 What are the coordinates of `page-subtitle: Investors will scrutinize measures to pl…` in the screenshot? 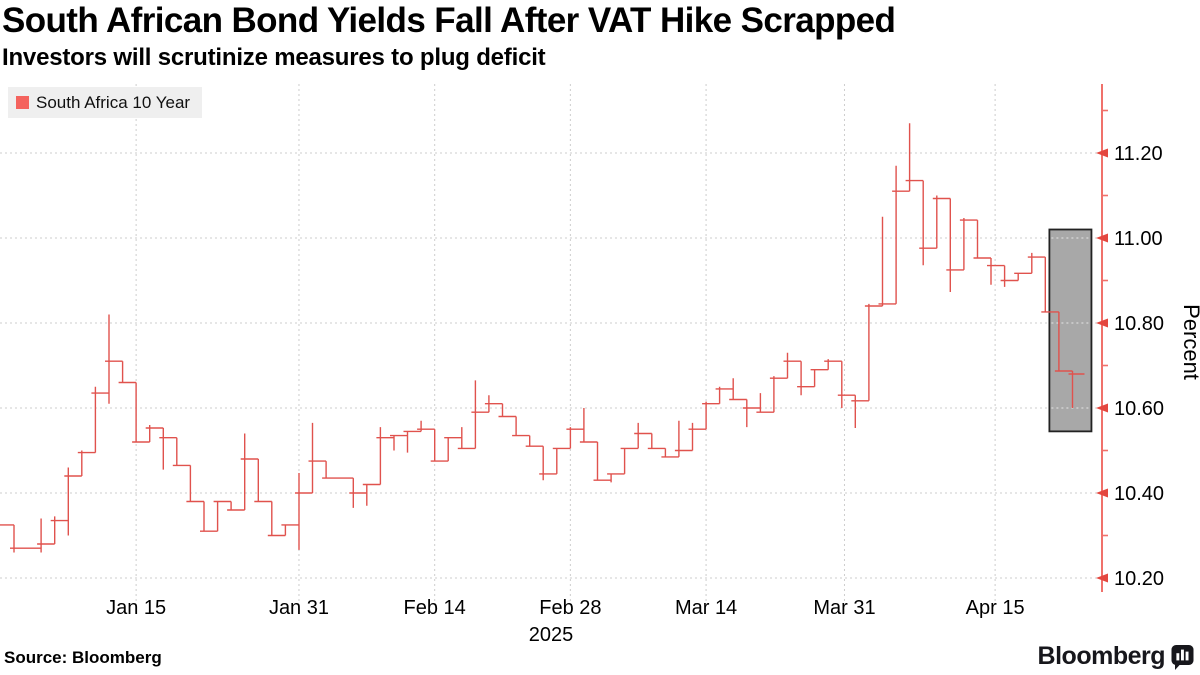 It's located at (274, 57).